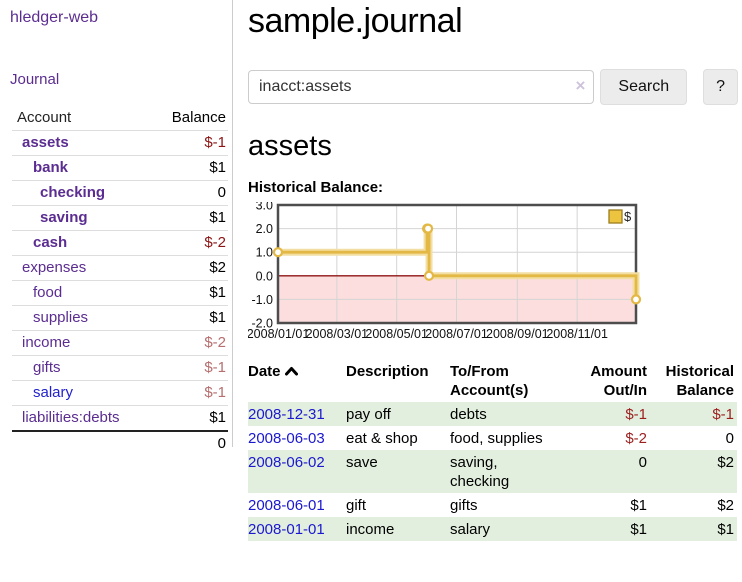 This screenshot has height=582, width=742. I want to click on transaction-date-link: 2008-12-31, so click(286, 414).